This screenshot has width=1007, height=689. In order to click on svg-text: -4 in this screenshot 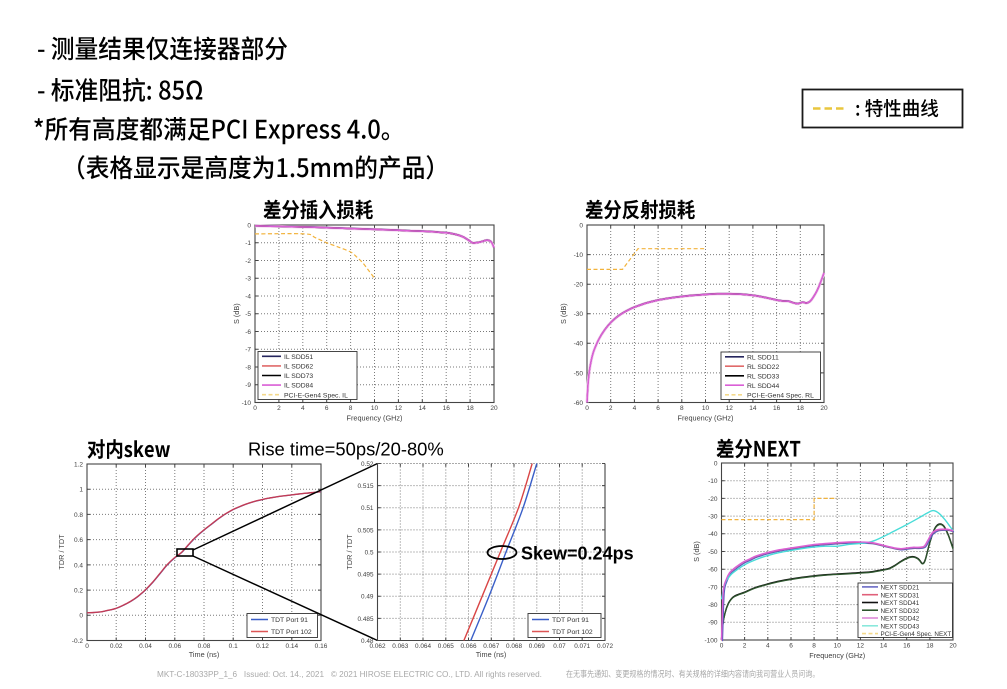, I will do `click(248, 296)`.